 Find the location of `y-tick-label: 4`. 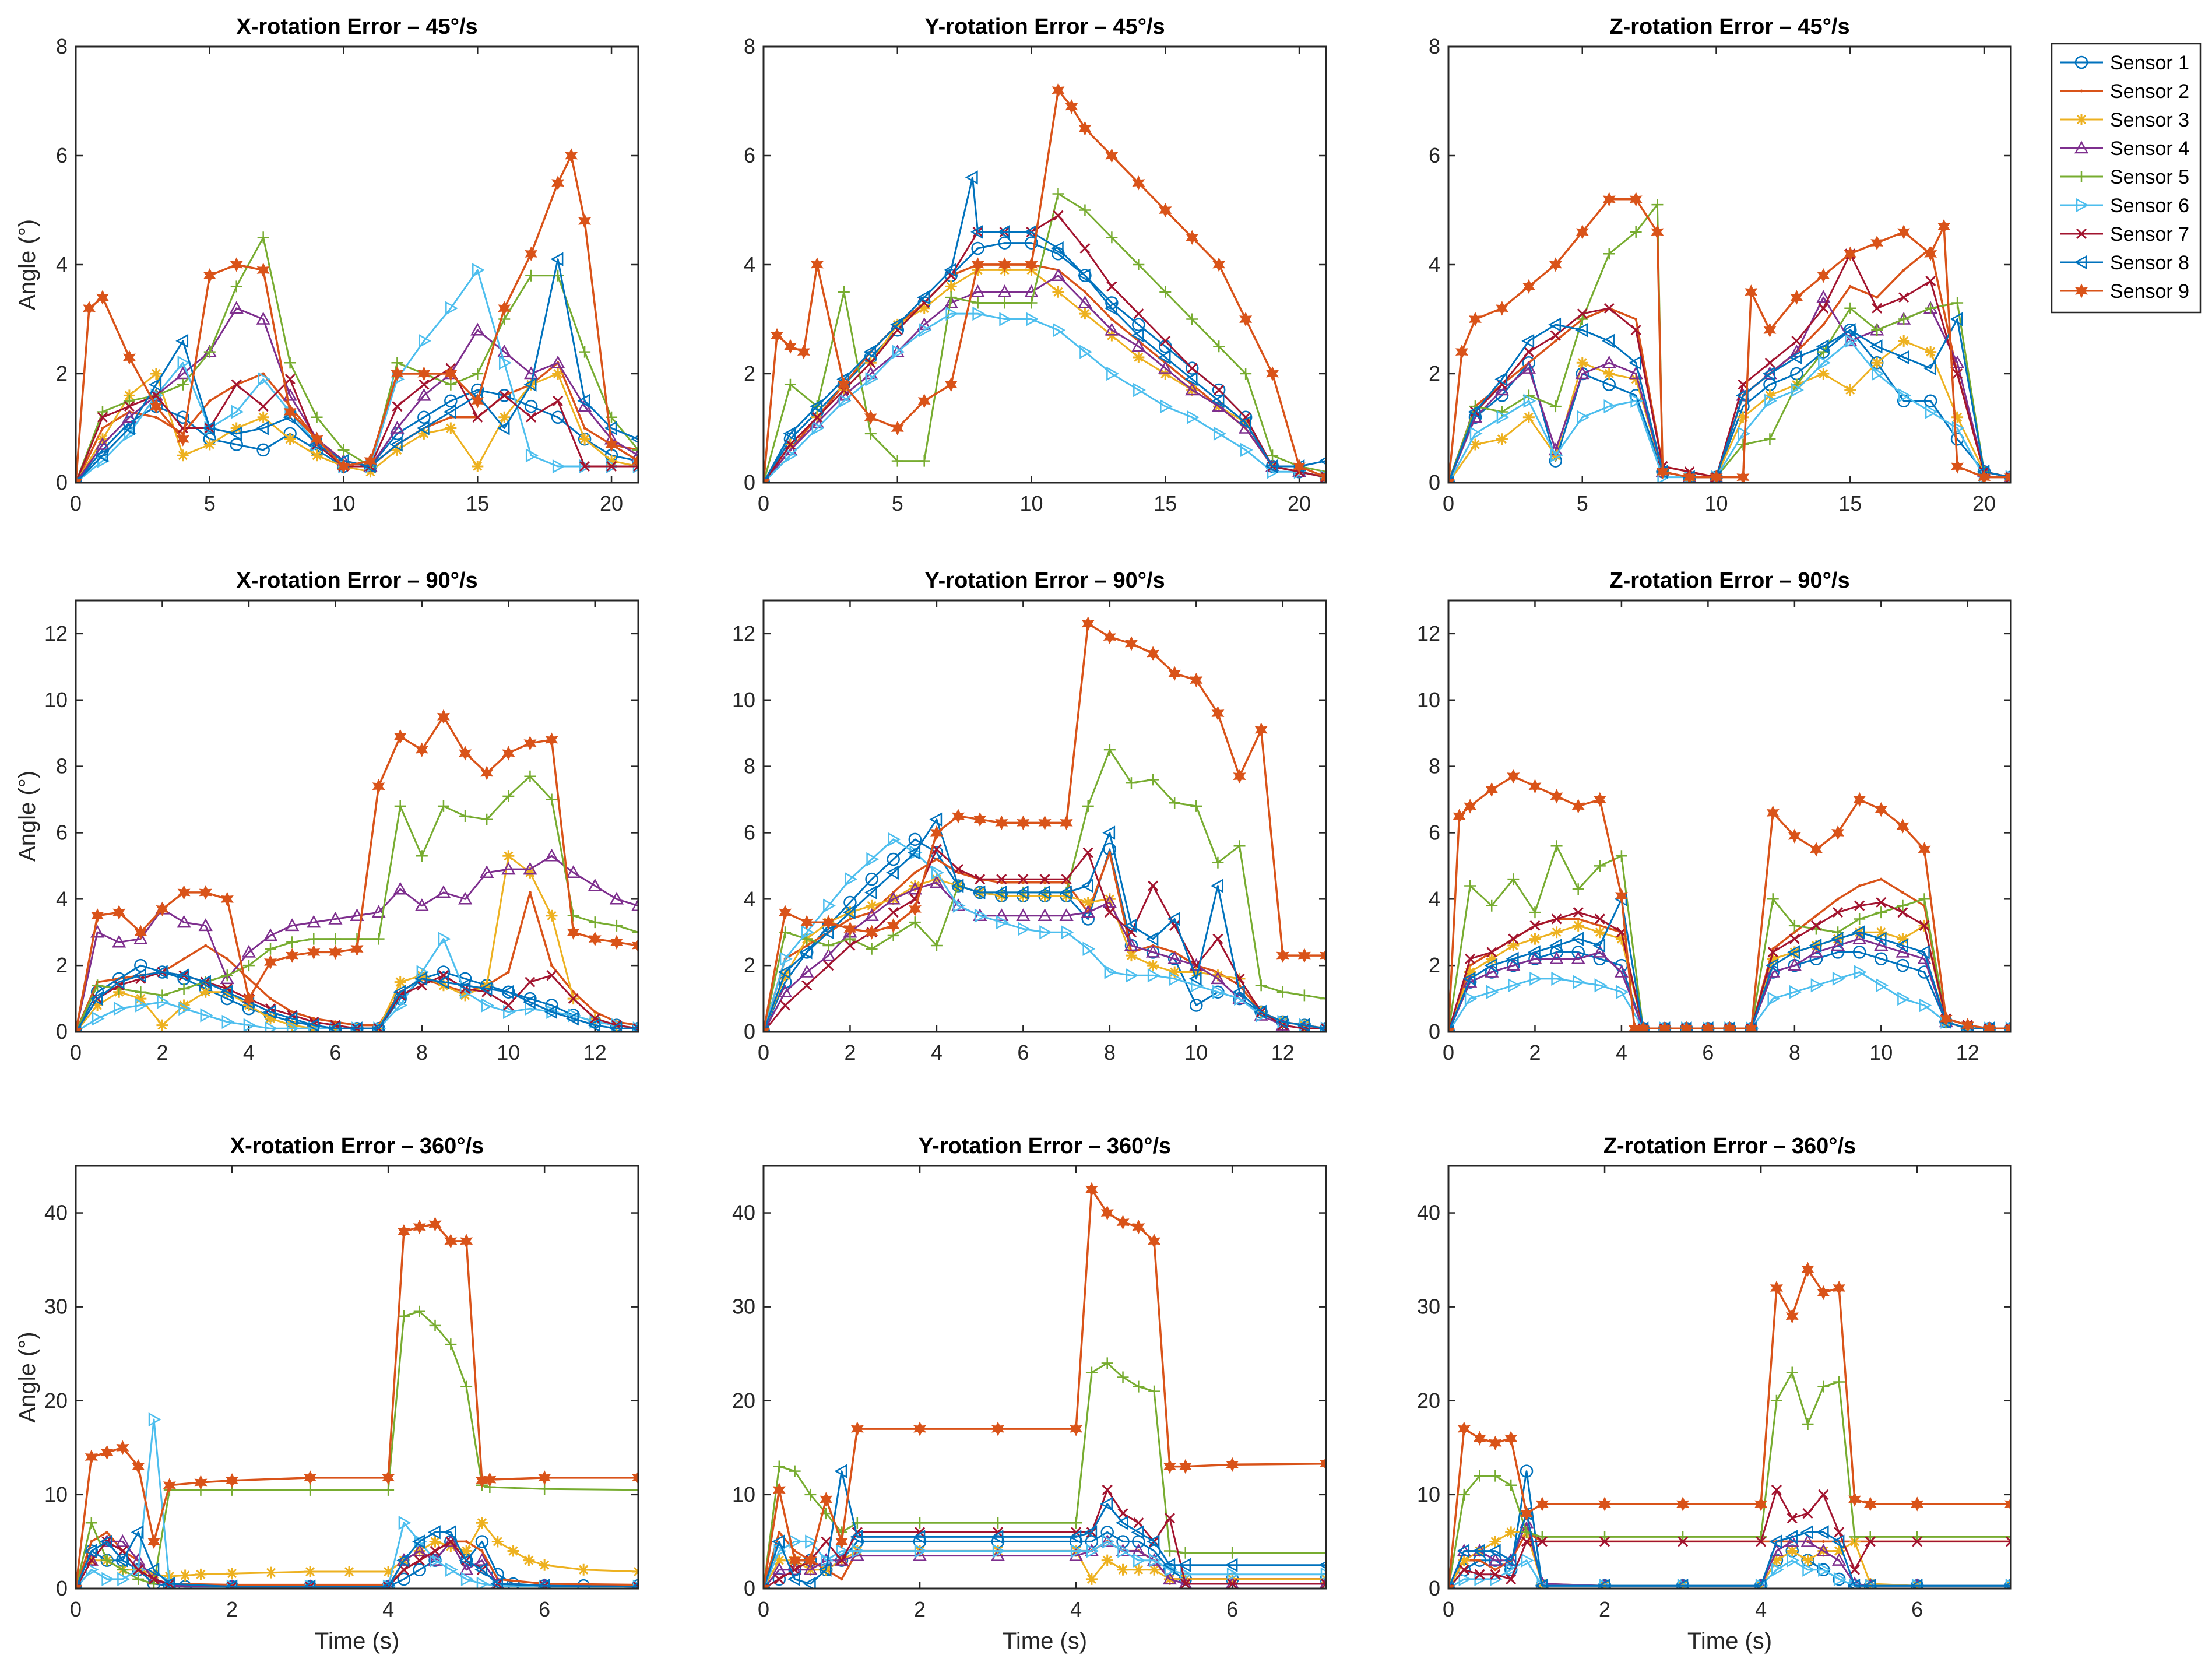

y-tick-label: 4 is located at coordinates (1434, 899).